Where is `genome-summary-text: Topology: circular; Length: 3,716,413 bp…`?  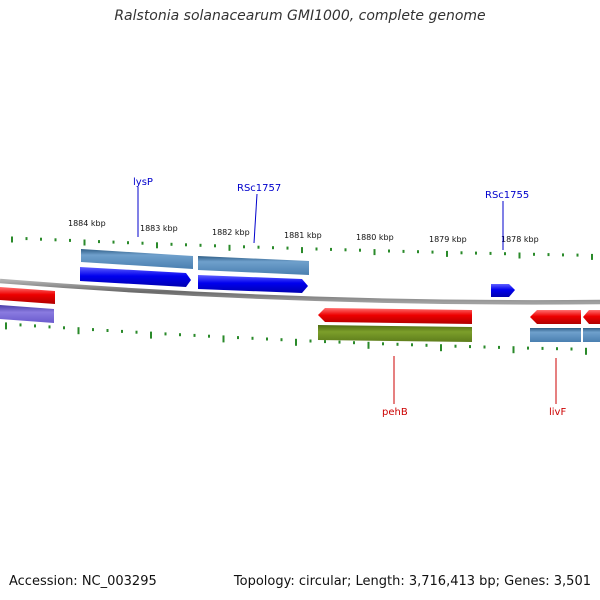 genome-summary-text: Topology: circular; Length: 3,716,413 bp… is located at coordinates (412, 581).